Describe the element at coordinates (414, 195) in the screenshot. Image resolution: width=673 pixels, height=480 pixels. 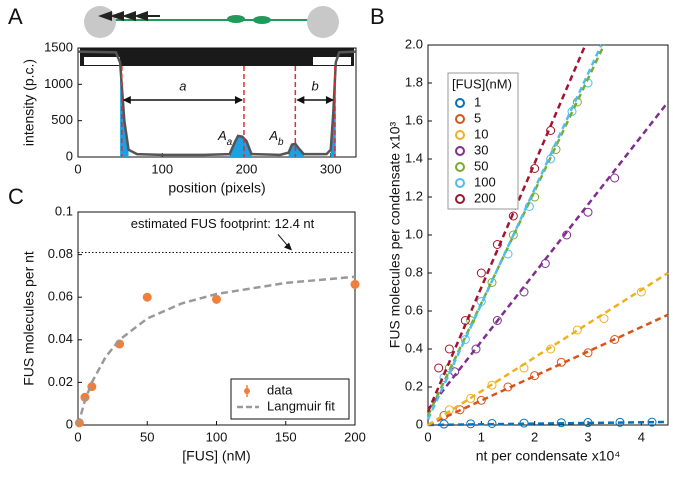
I see `y-tick-label: 1.2` at that location.